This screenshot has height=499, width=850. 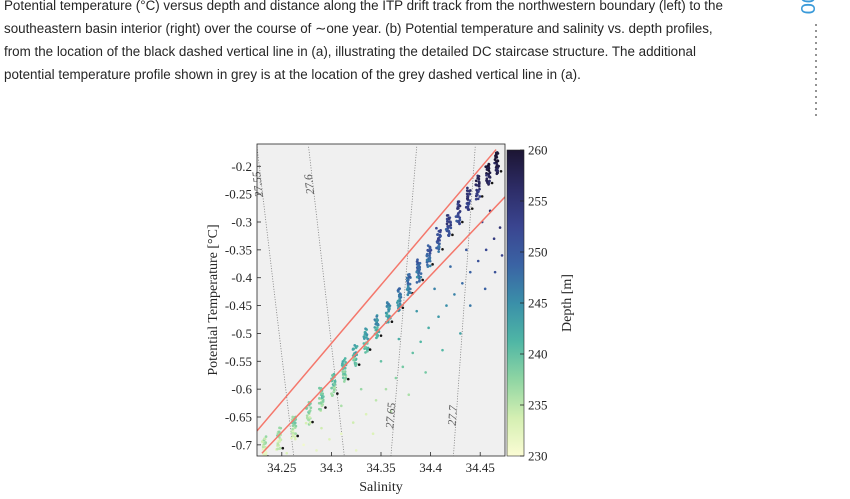 What do you see at coordinates (453, 415) in the screenshot?
I see `isopycnal-label: 27.7` at bounding box center [453, 415].